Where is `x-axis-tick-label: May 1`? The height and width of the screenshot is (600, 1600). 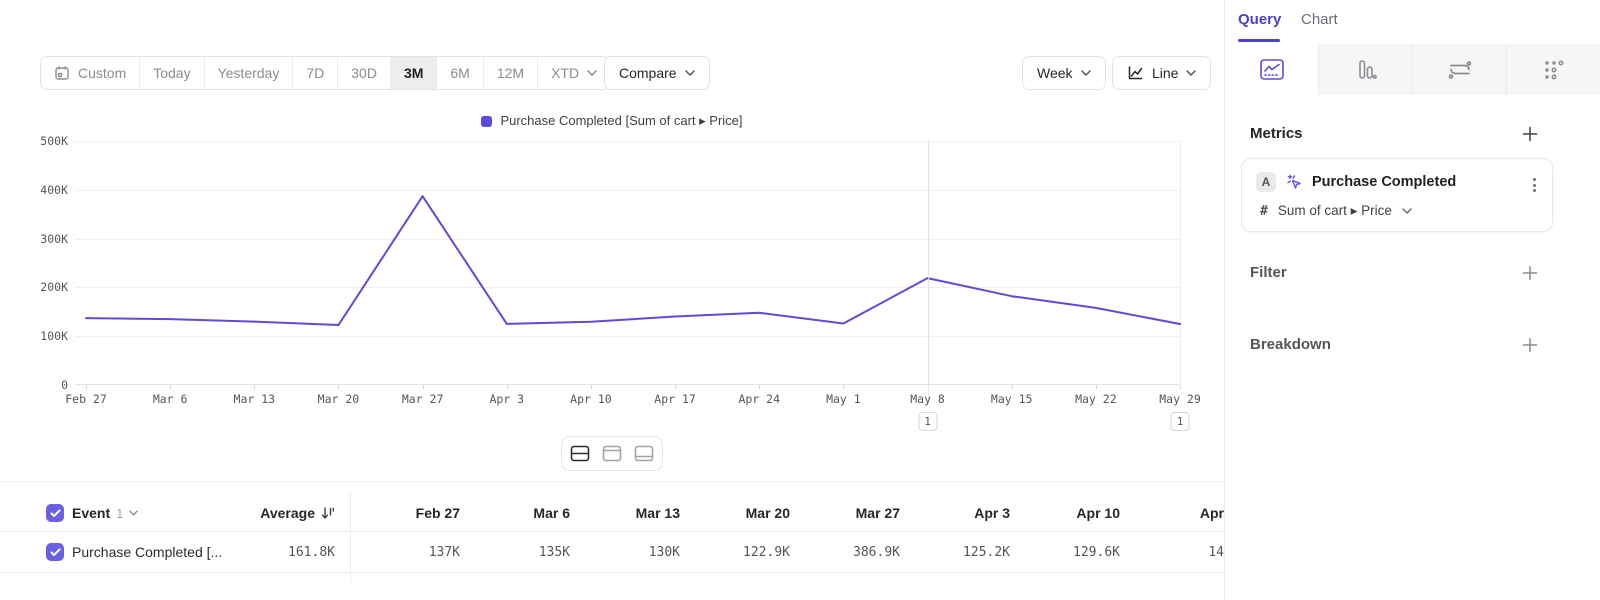
x-axis-tick-label: May 1 is located at coordinates (843, 399).